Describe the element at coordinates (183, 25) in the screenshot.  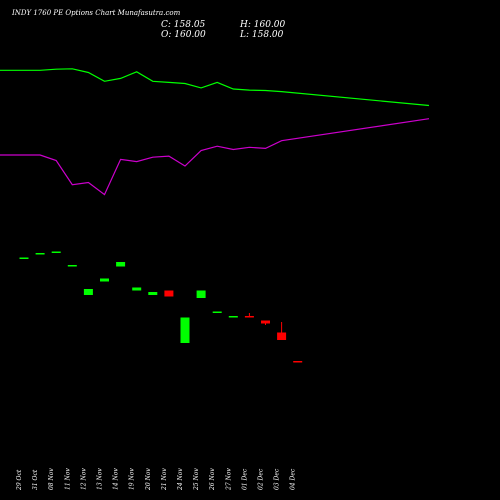
I see `close-label: C: 158.05` at that location.